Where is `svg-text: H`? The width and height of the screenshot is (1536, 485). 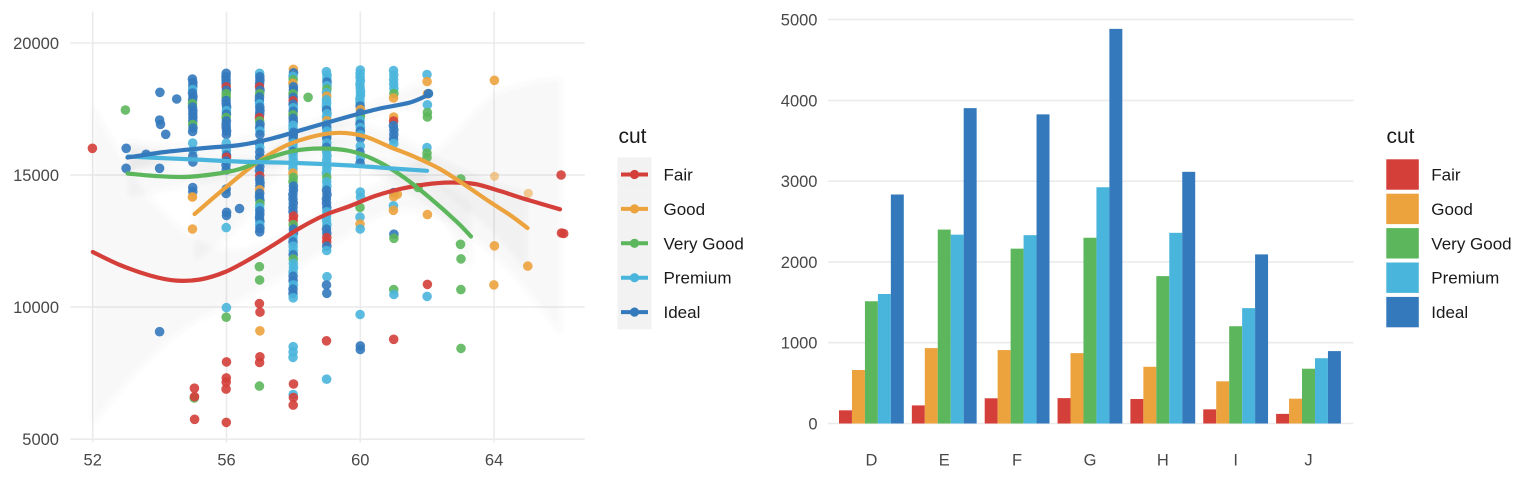 svg-text: H is located at coordinates (1163, 461).